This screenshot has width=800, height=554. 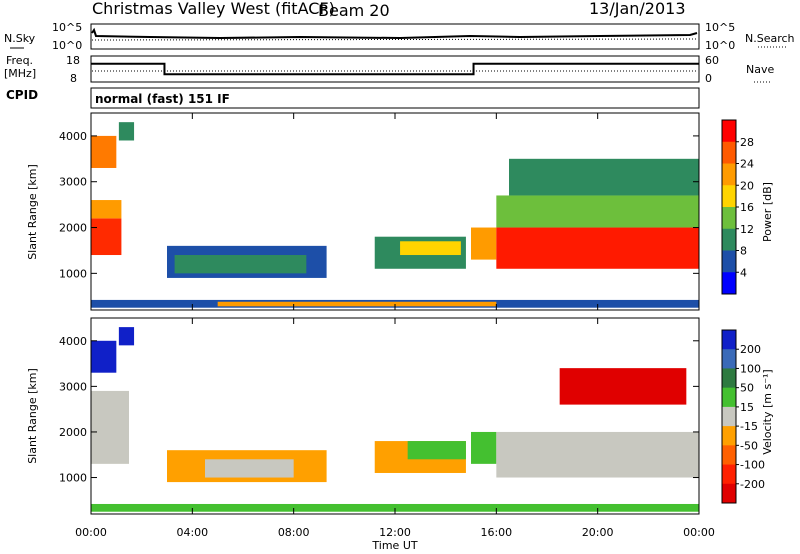 I want to click on freq-panel-frame, so click(x=395, y=69).